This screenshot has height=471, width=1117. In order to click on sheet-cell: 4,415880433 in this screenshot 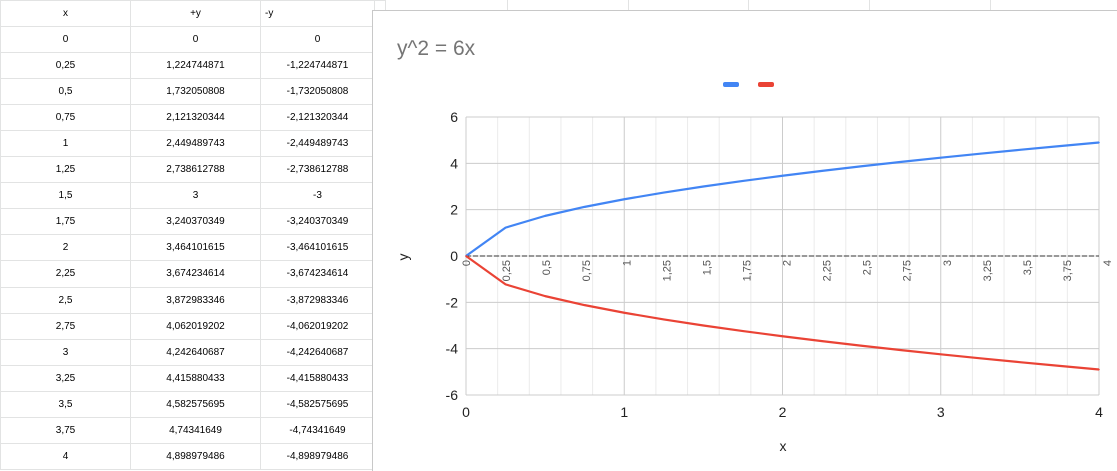, I will do `click(195, 378)`.